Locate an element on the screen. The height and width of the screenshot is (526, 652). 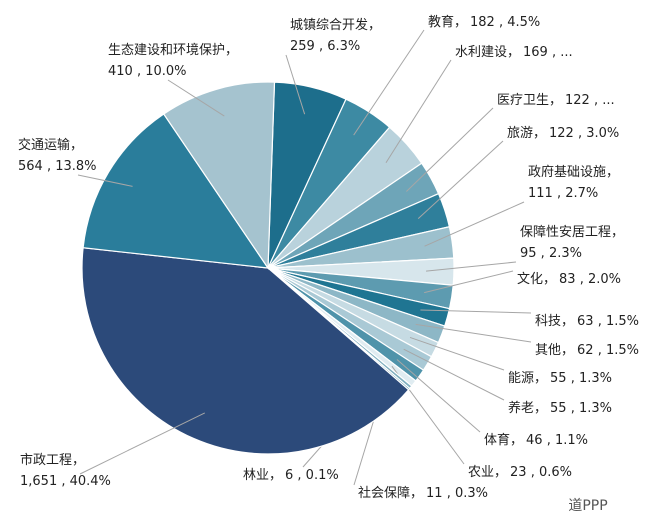
data-label: 城镇综合开发， 259 , 6.3% is located at coordinates (335, 35).